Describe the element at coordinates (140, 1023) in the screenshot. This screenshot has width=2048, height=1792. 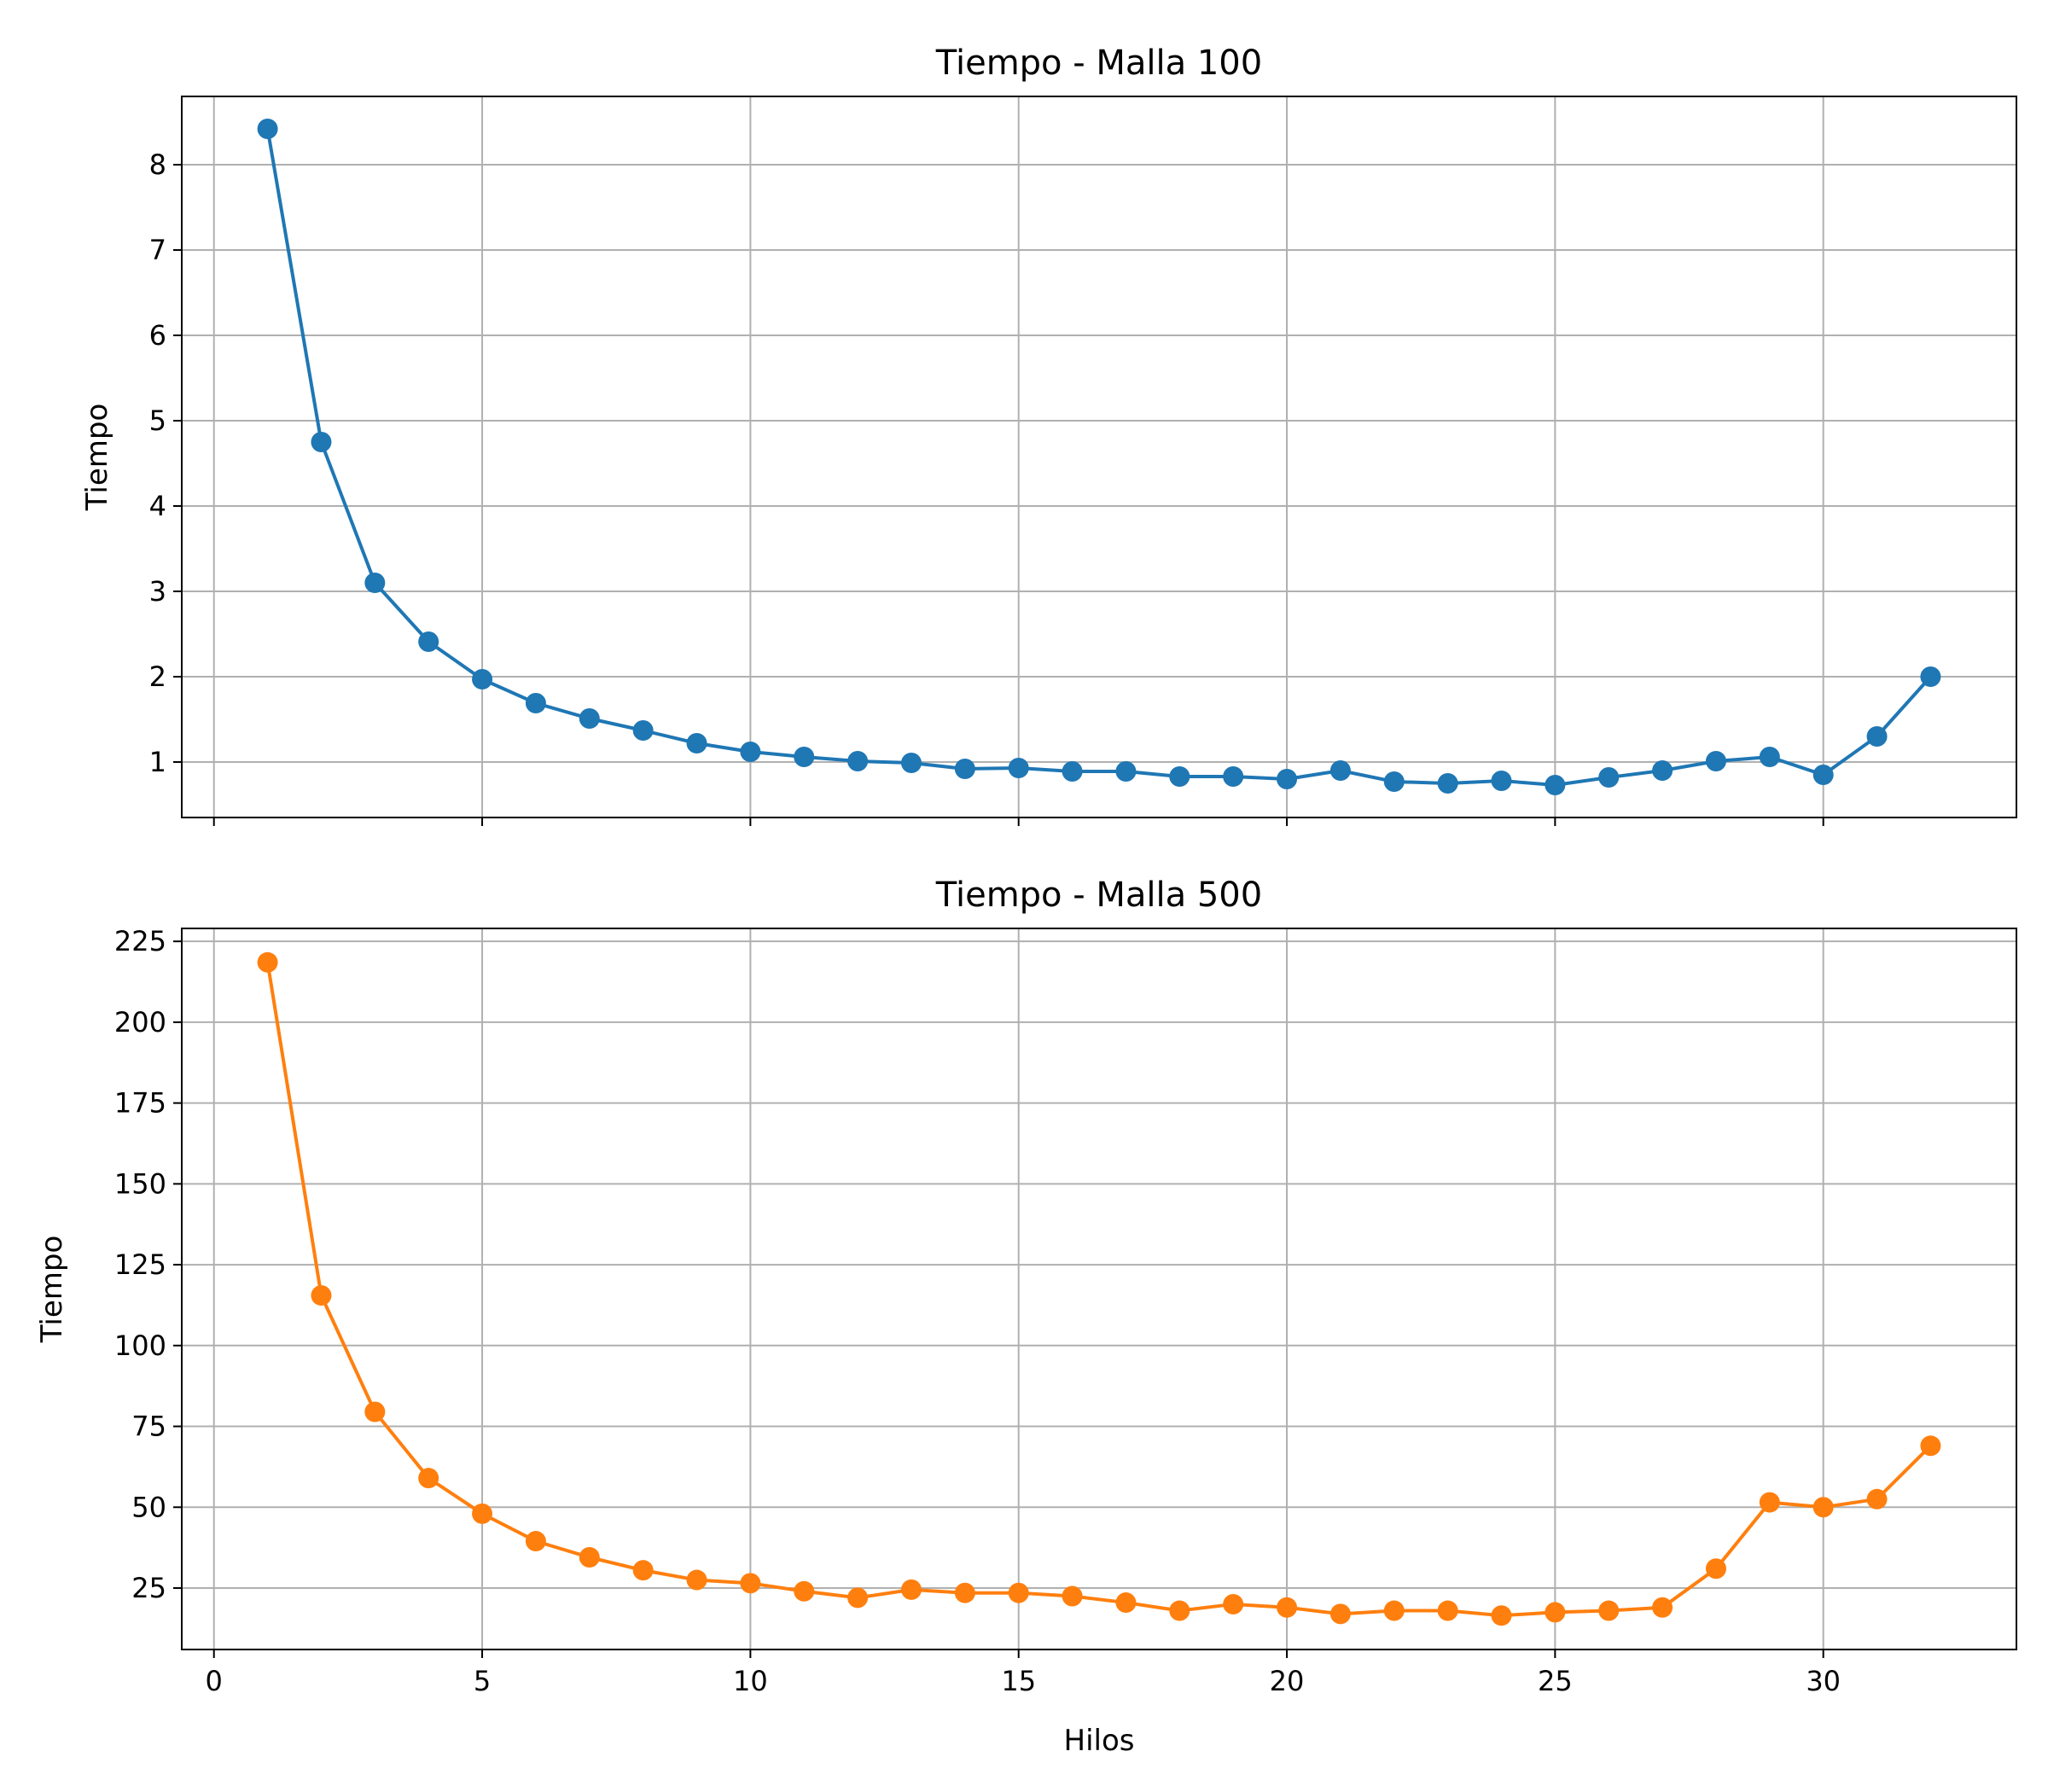
I see `y-tick-label: 200` at that location.